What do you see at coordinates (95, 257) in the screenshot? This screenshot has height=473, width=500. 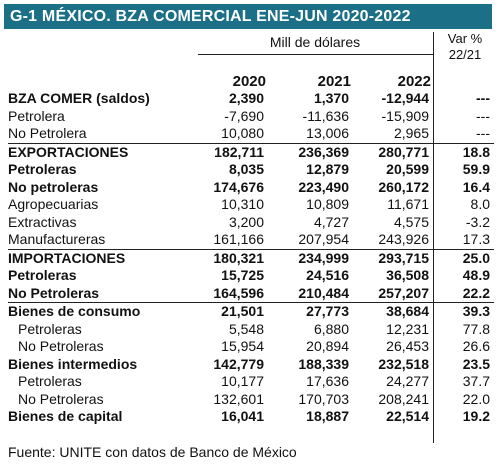 I see `row-label: IMPORTACIONES` at bounding box center [95, 257].